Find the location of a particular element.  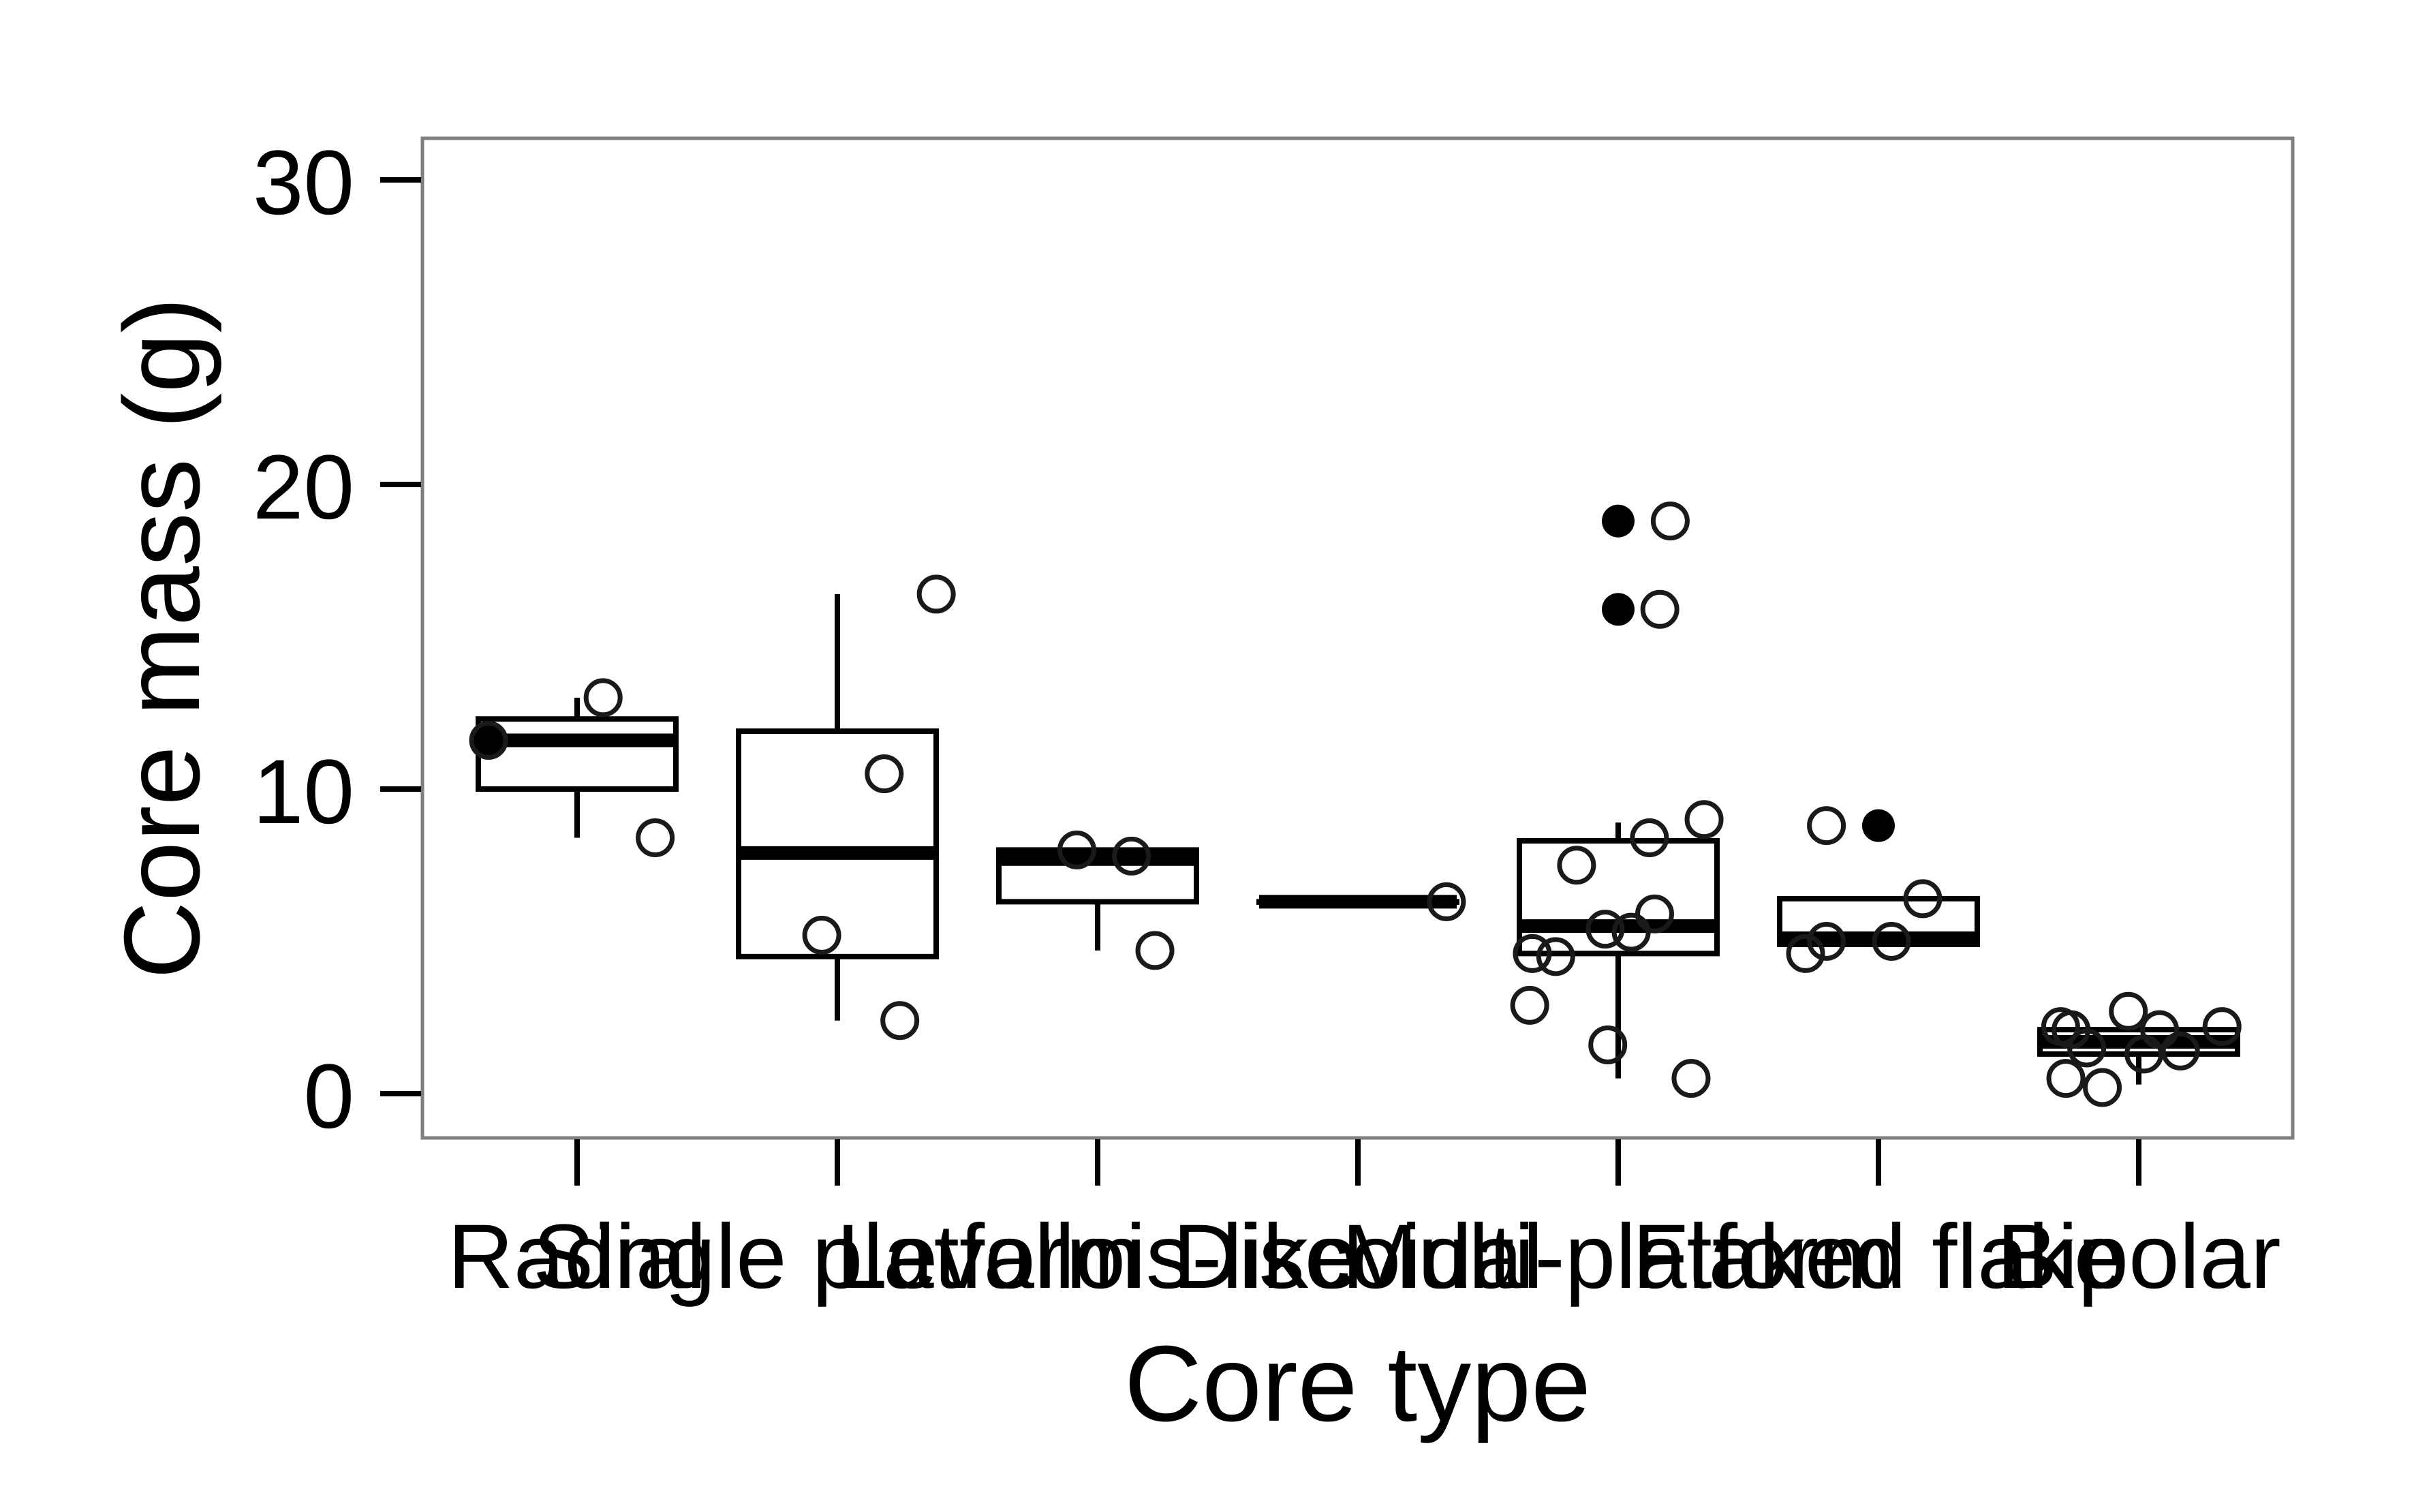

box-single-platform is located at coordinates (838, 807).